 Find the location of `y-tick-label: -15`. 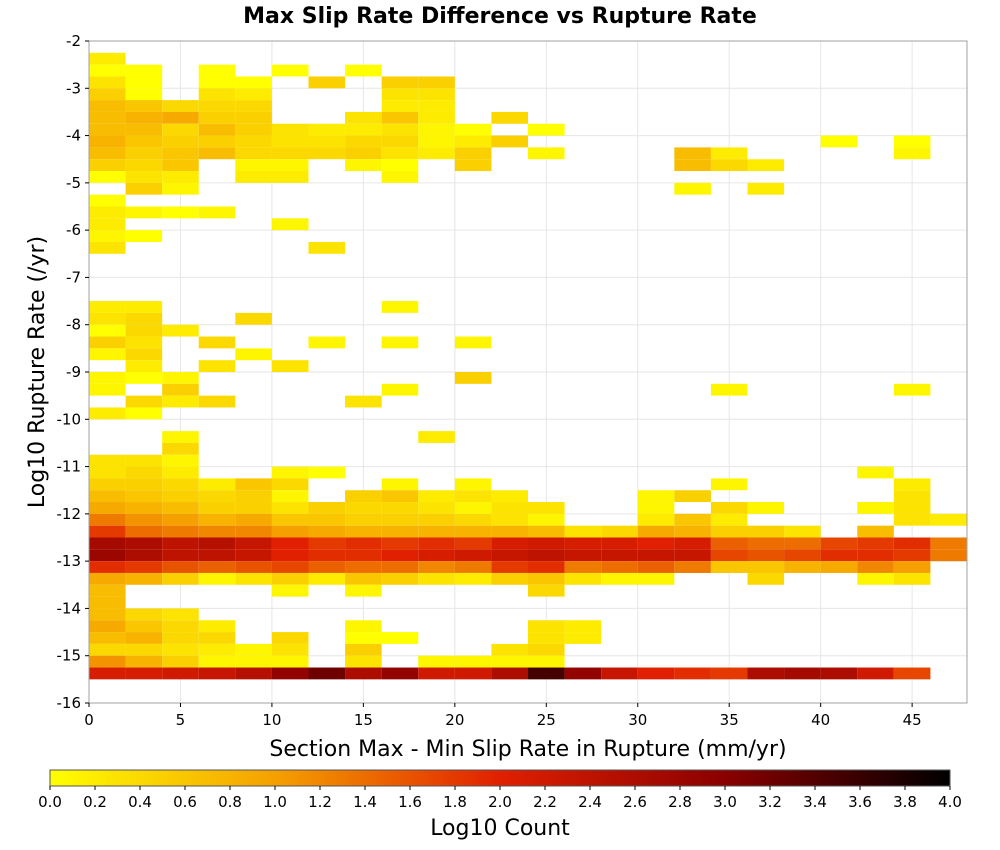

y-tick-label: -15 is located at coordinates (69, 656).